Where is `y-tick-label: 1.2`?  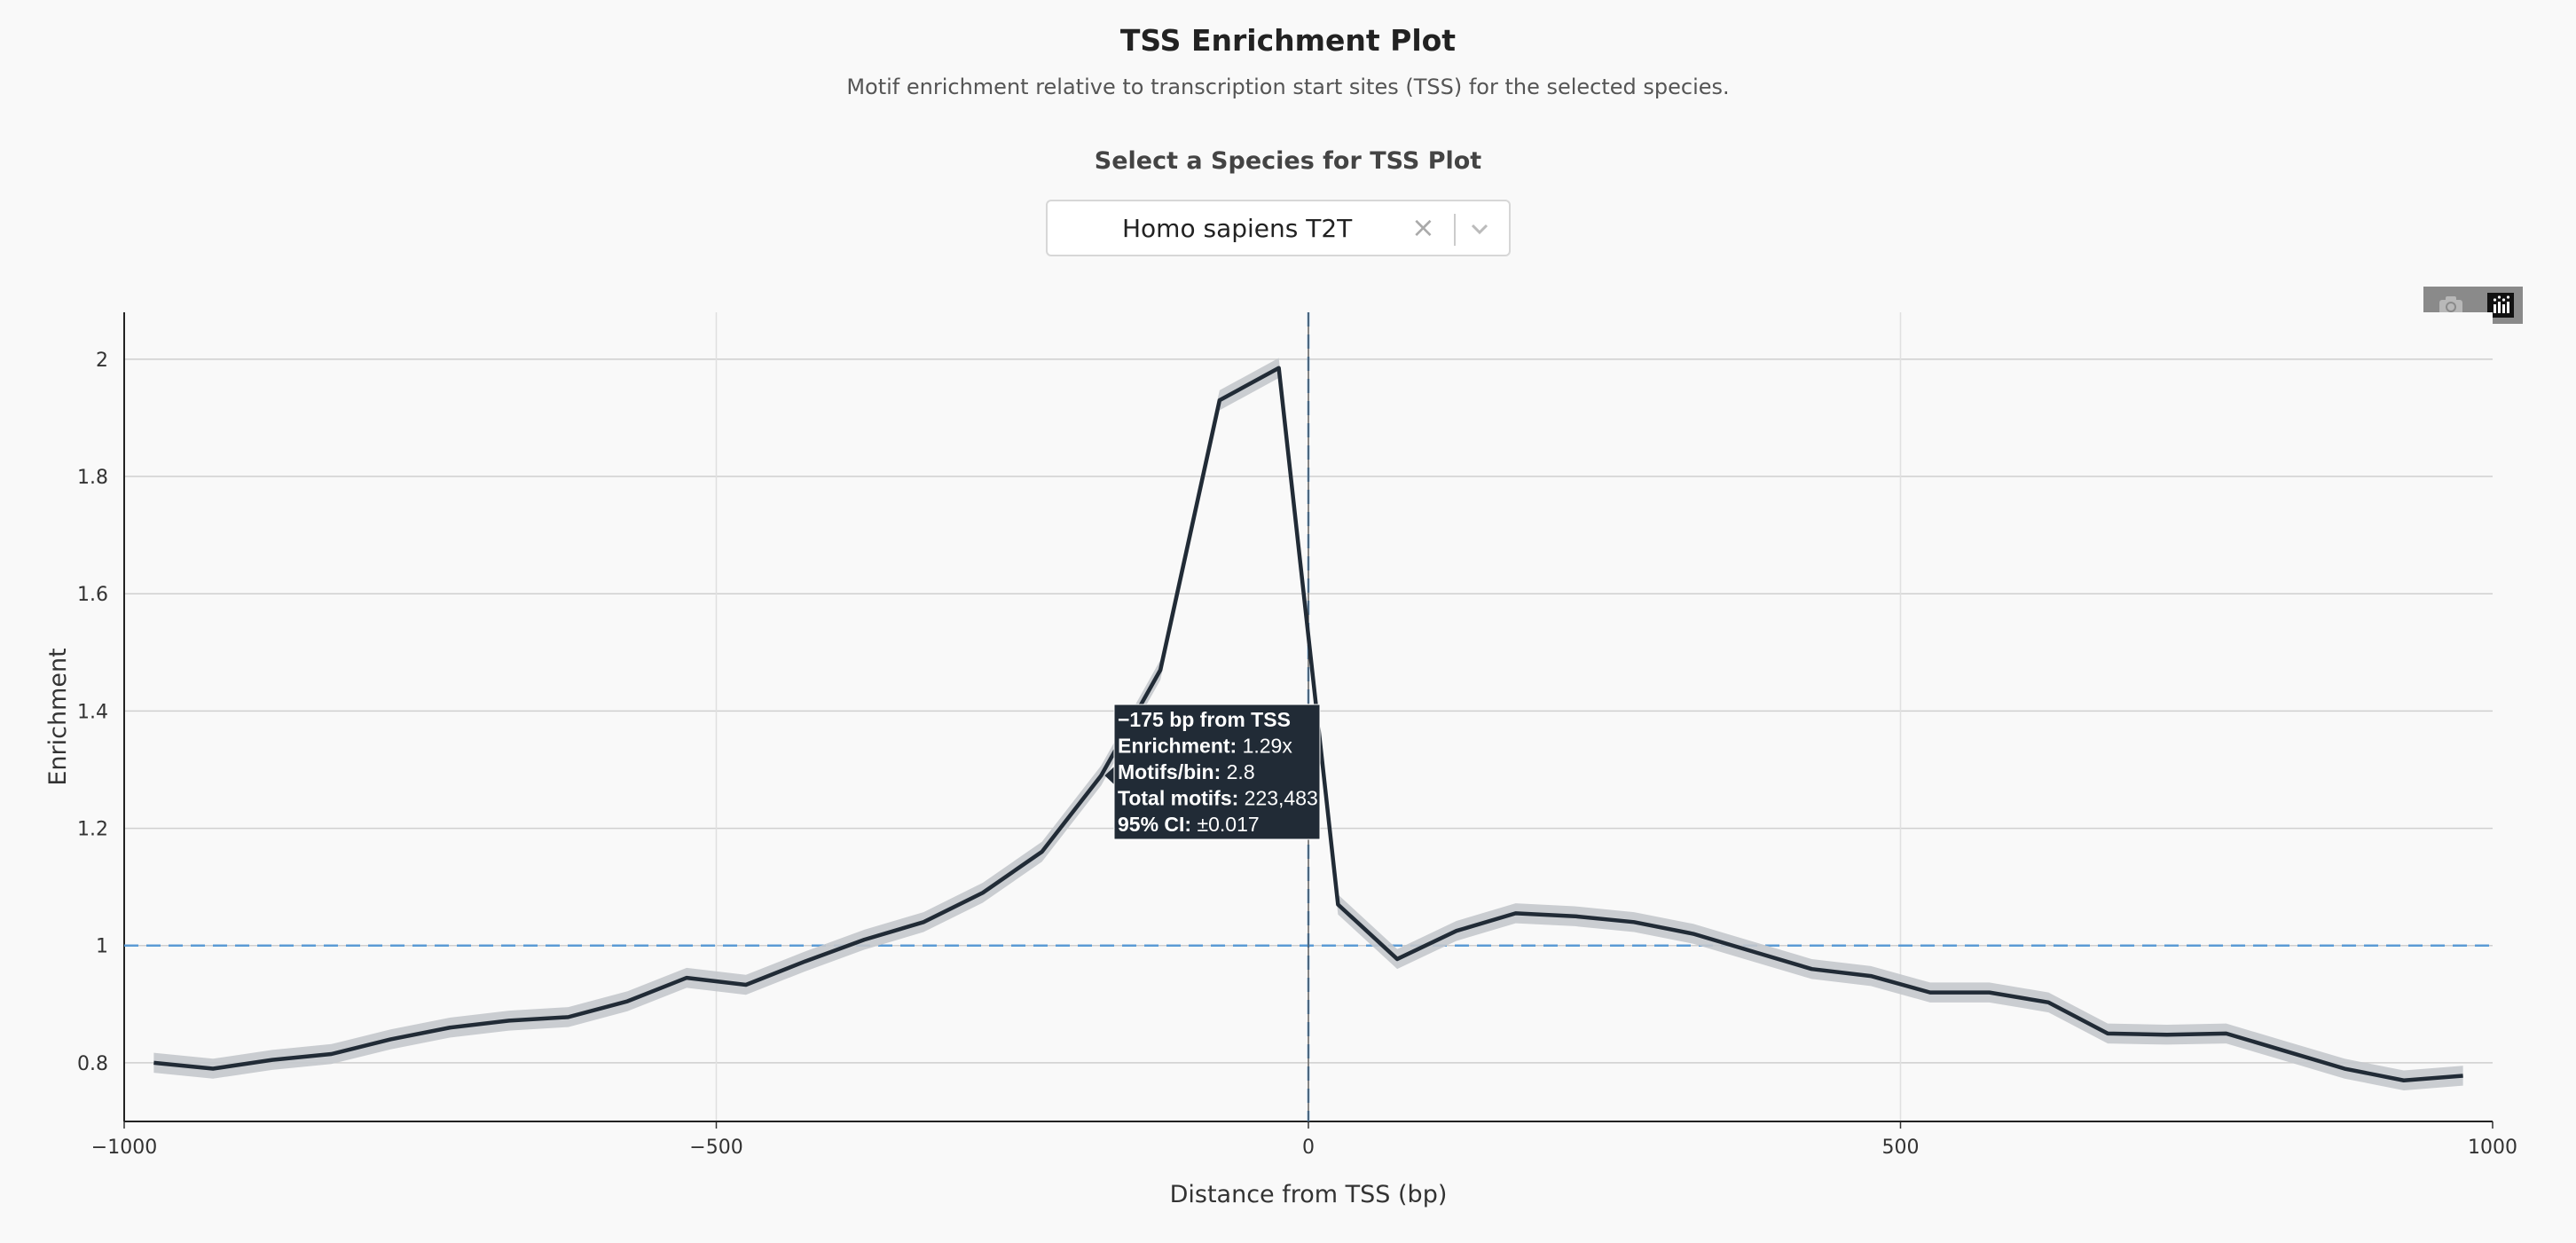
y-tick-label: 1.2 is located at coordinates (92, 830).